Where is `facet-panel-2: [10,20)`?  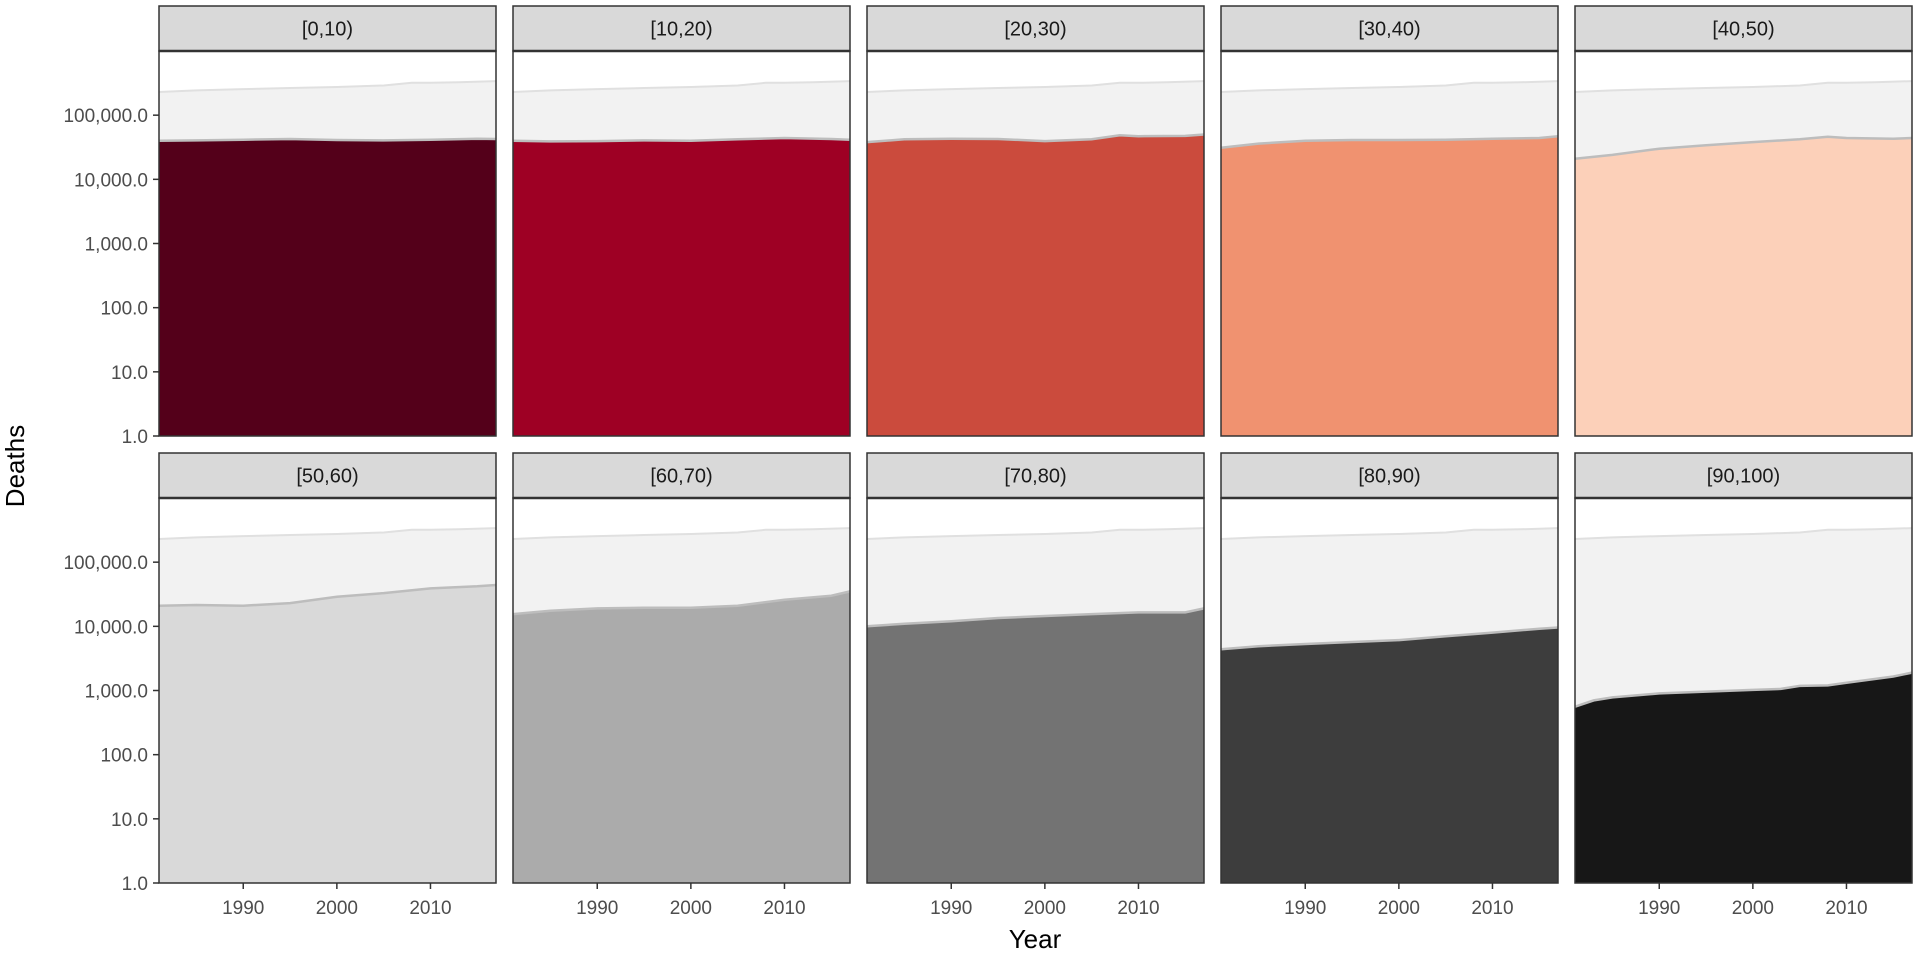 facet-panel-2: [10,20) is located at coordinates (681, 221).